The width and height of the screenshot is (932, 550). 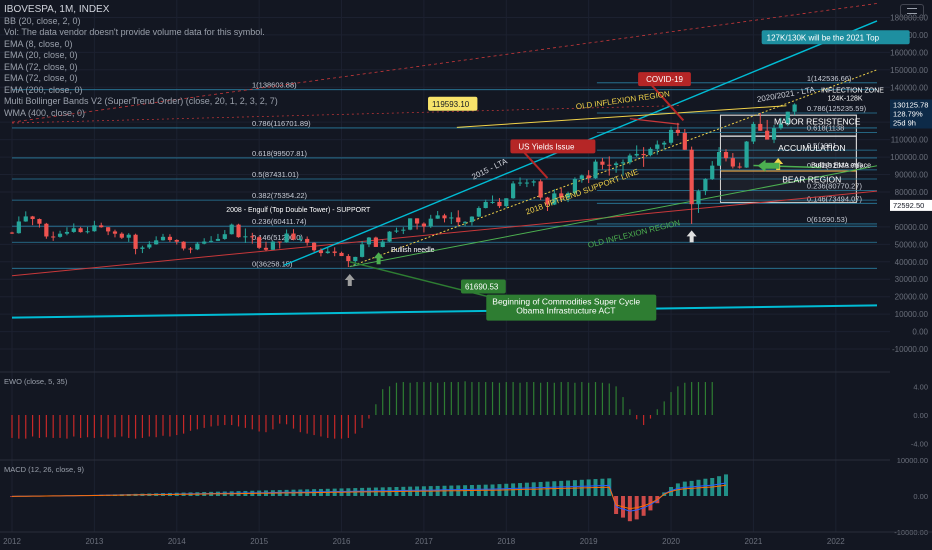 I want to click on chart-menu-button, so click(x=912, y=11).